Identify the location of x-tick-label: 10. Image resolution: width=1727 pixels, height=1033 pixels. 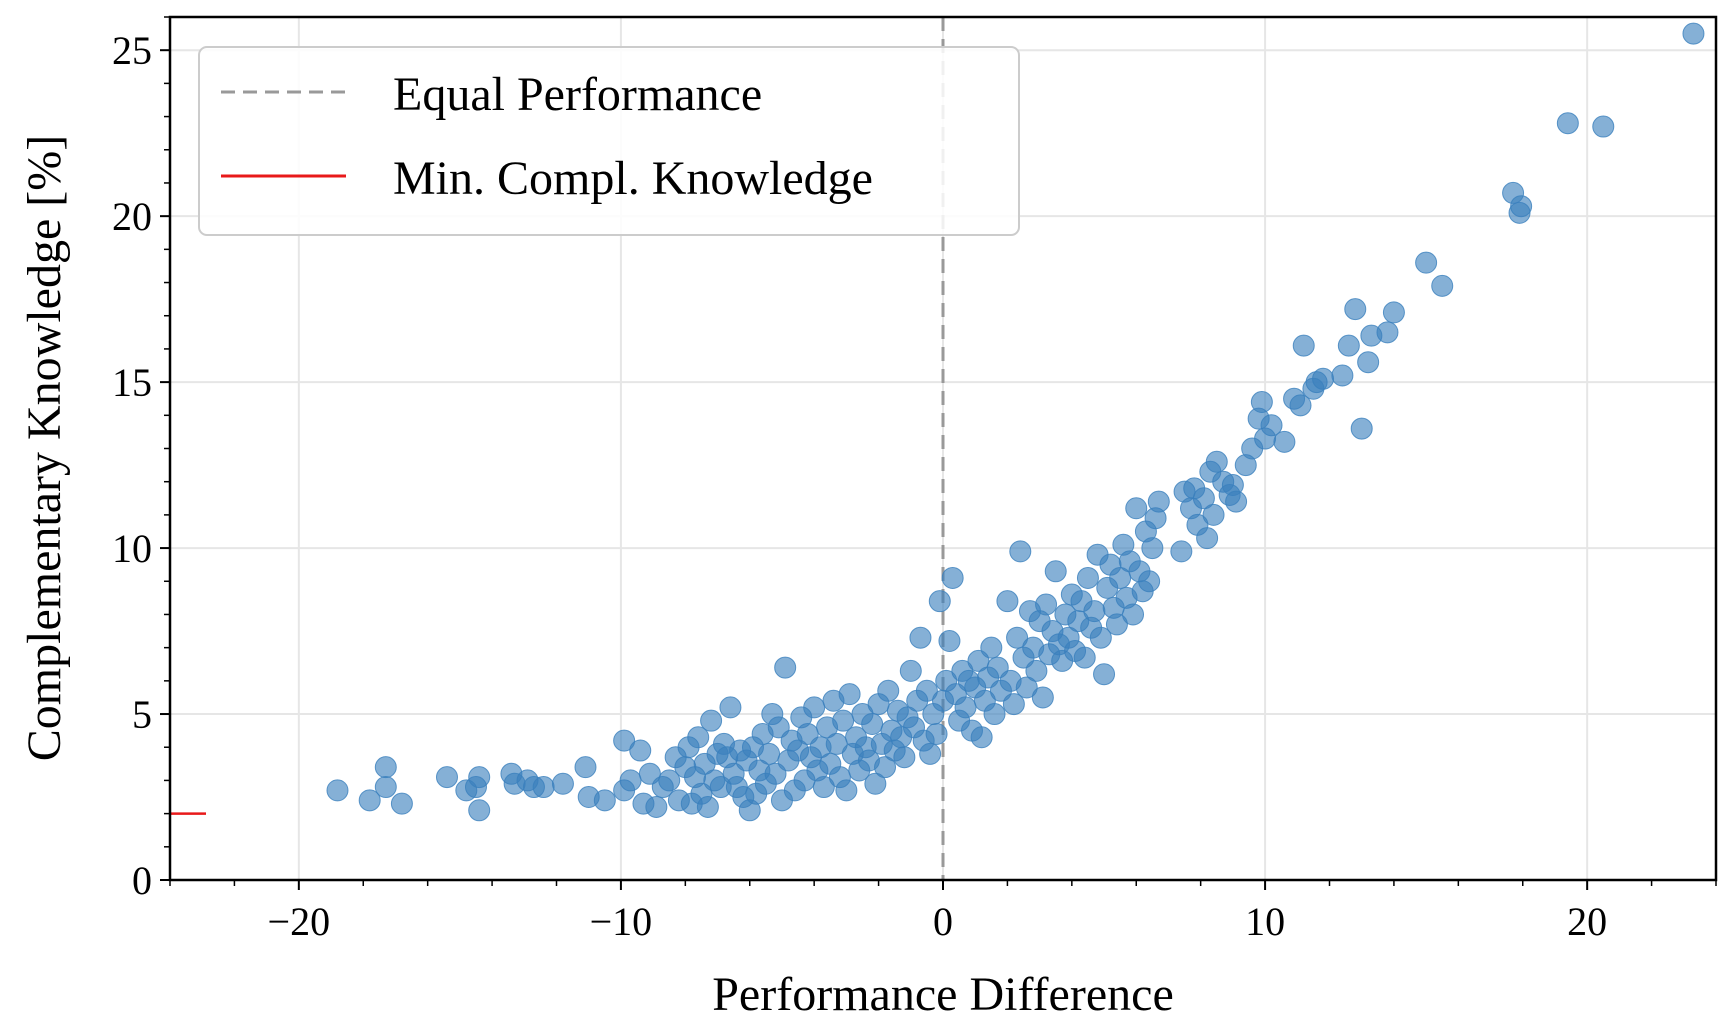
(1265, 921).